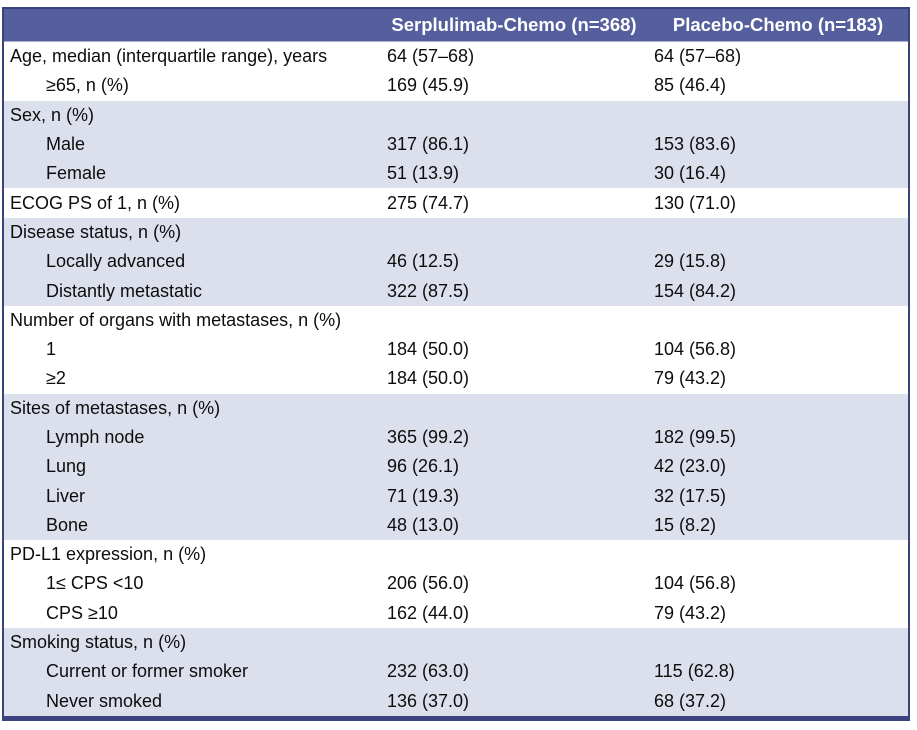  Describe the element at coordinates (66, 144) in the screenshot. I see `row-label: Male` at that location.